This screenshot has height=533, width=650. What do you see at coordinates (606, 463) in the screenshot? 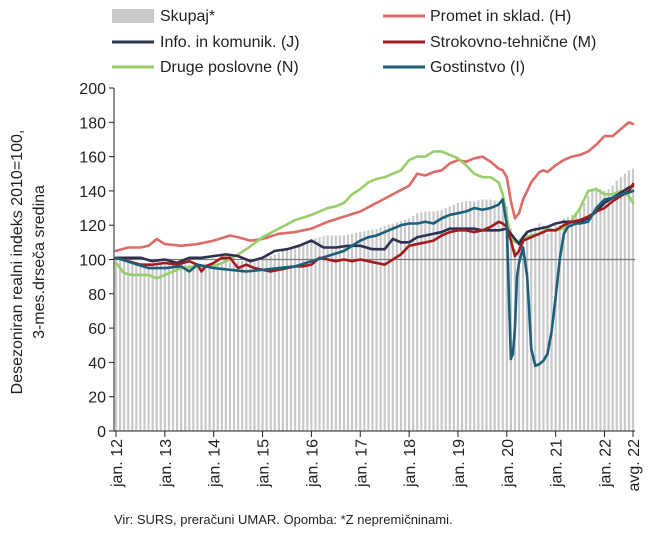
I see `x-tick-label: jan. 22` at bounding box center [606, 463].